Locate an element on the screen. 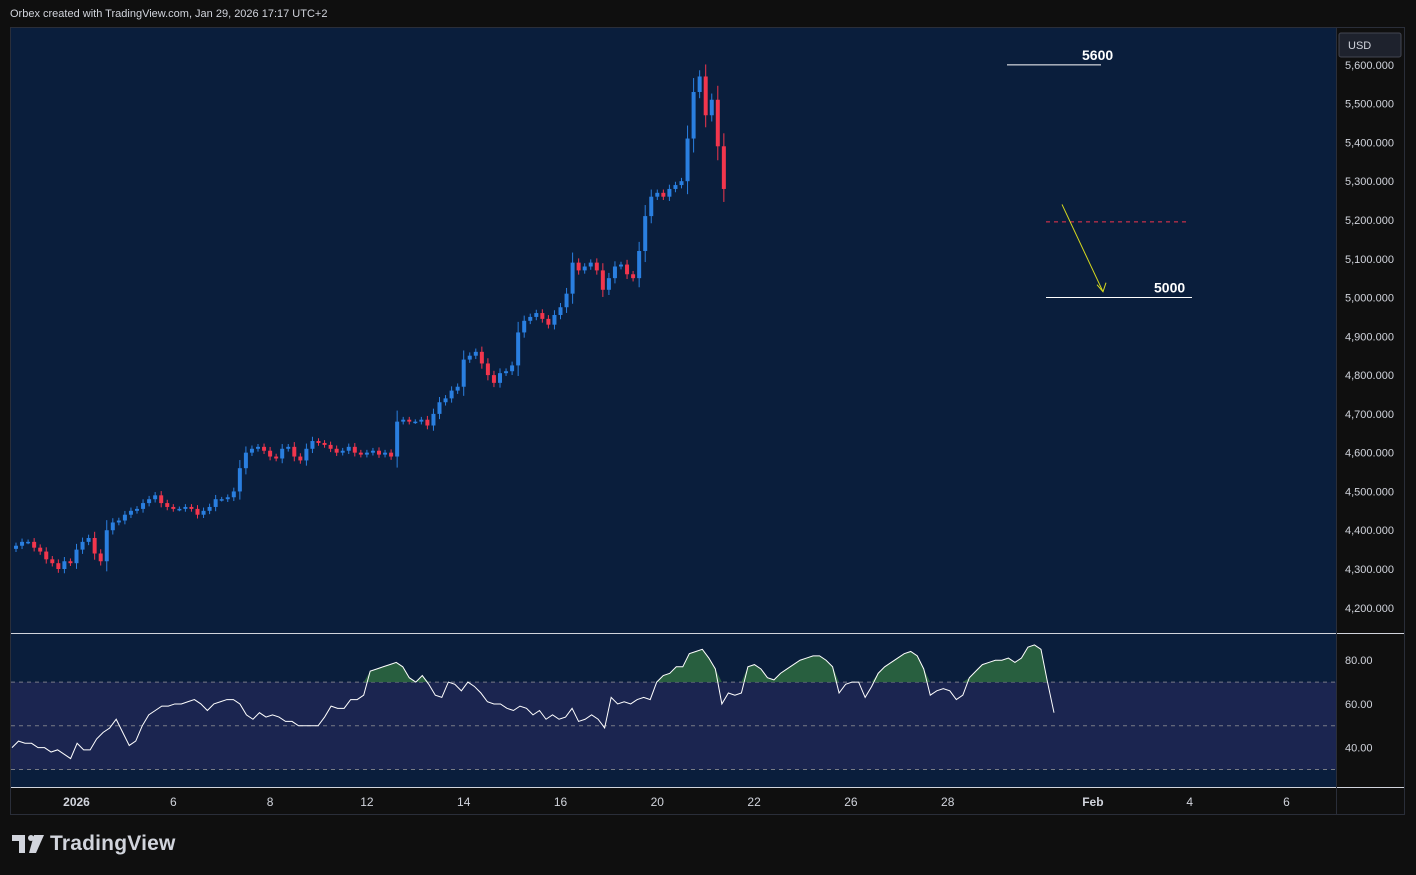 The image size is (1416, 875). time-axis: 2026 6 8 12 14 16 20 22 26 28 Feb 4 6 is located at coordinates (676, 802).